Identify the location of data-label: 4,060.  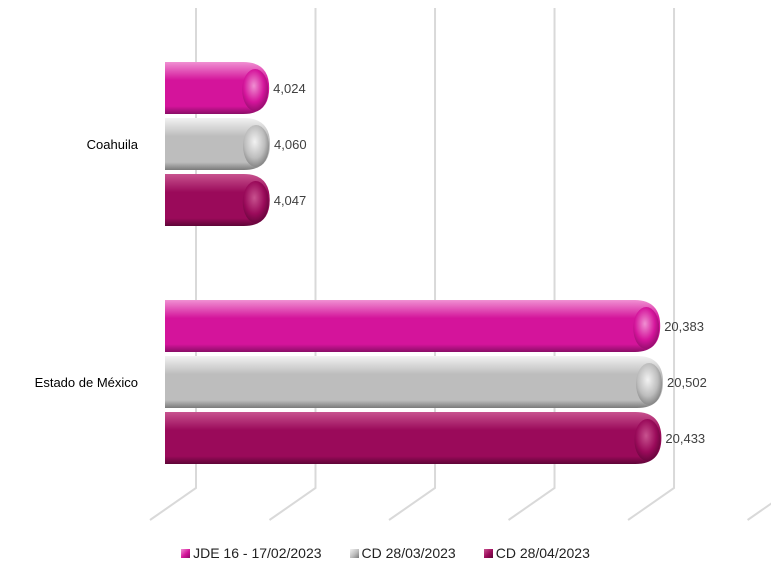
(290, 144).